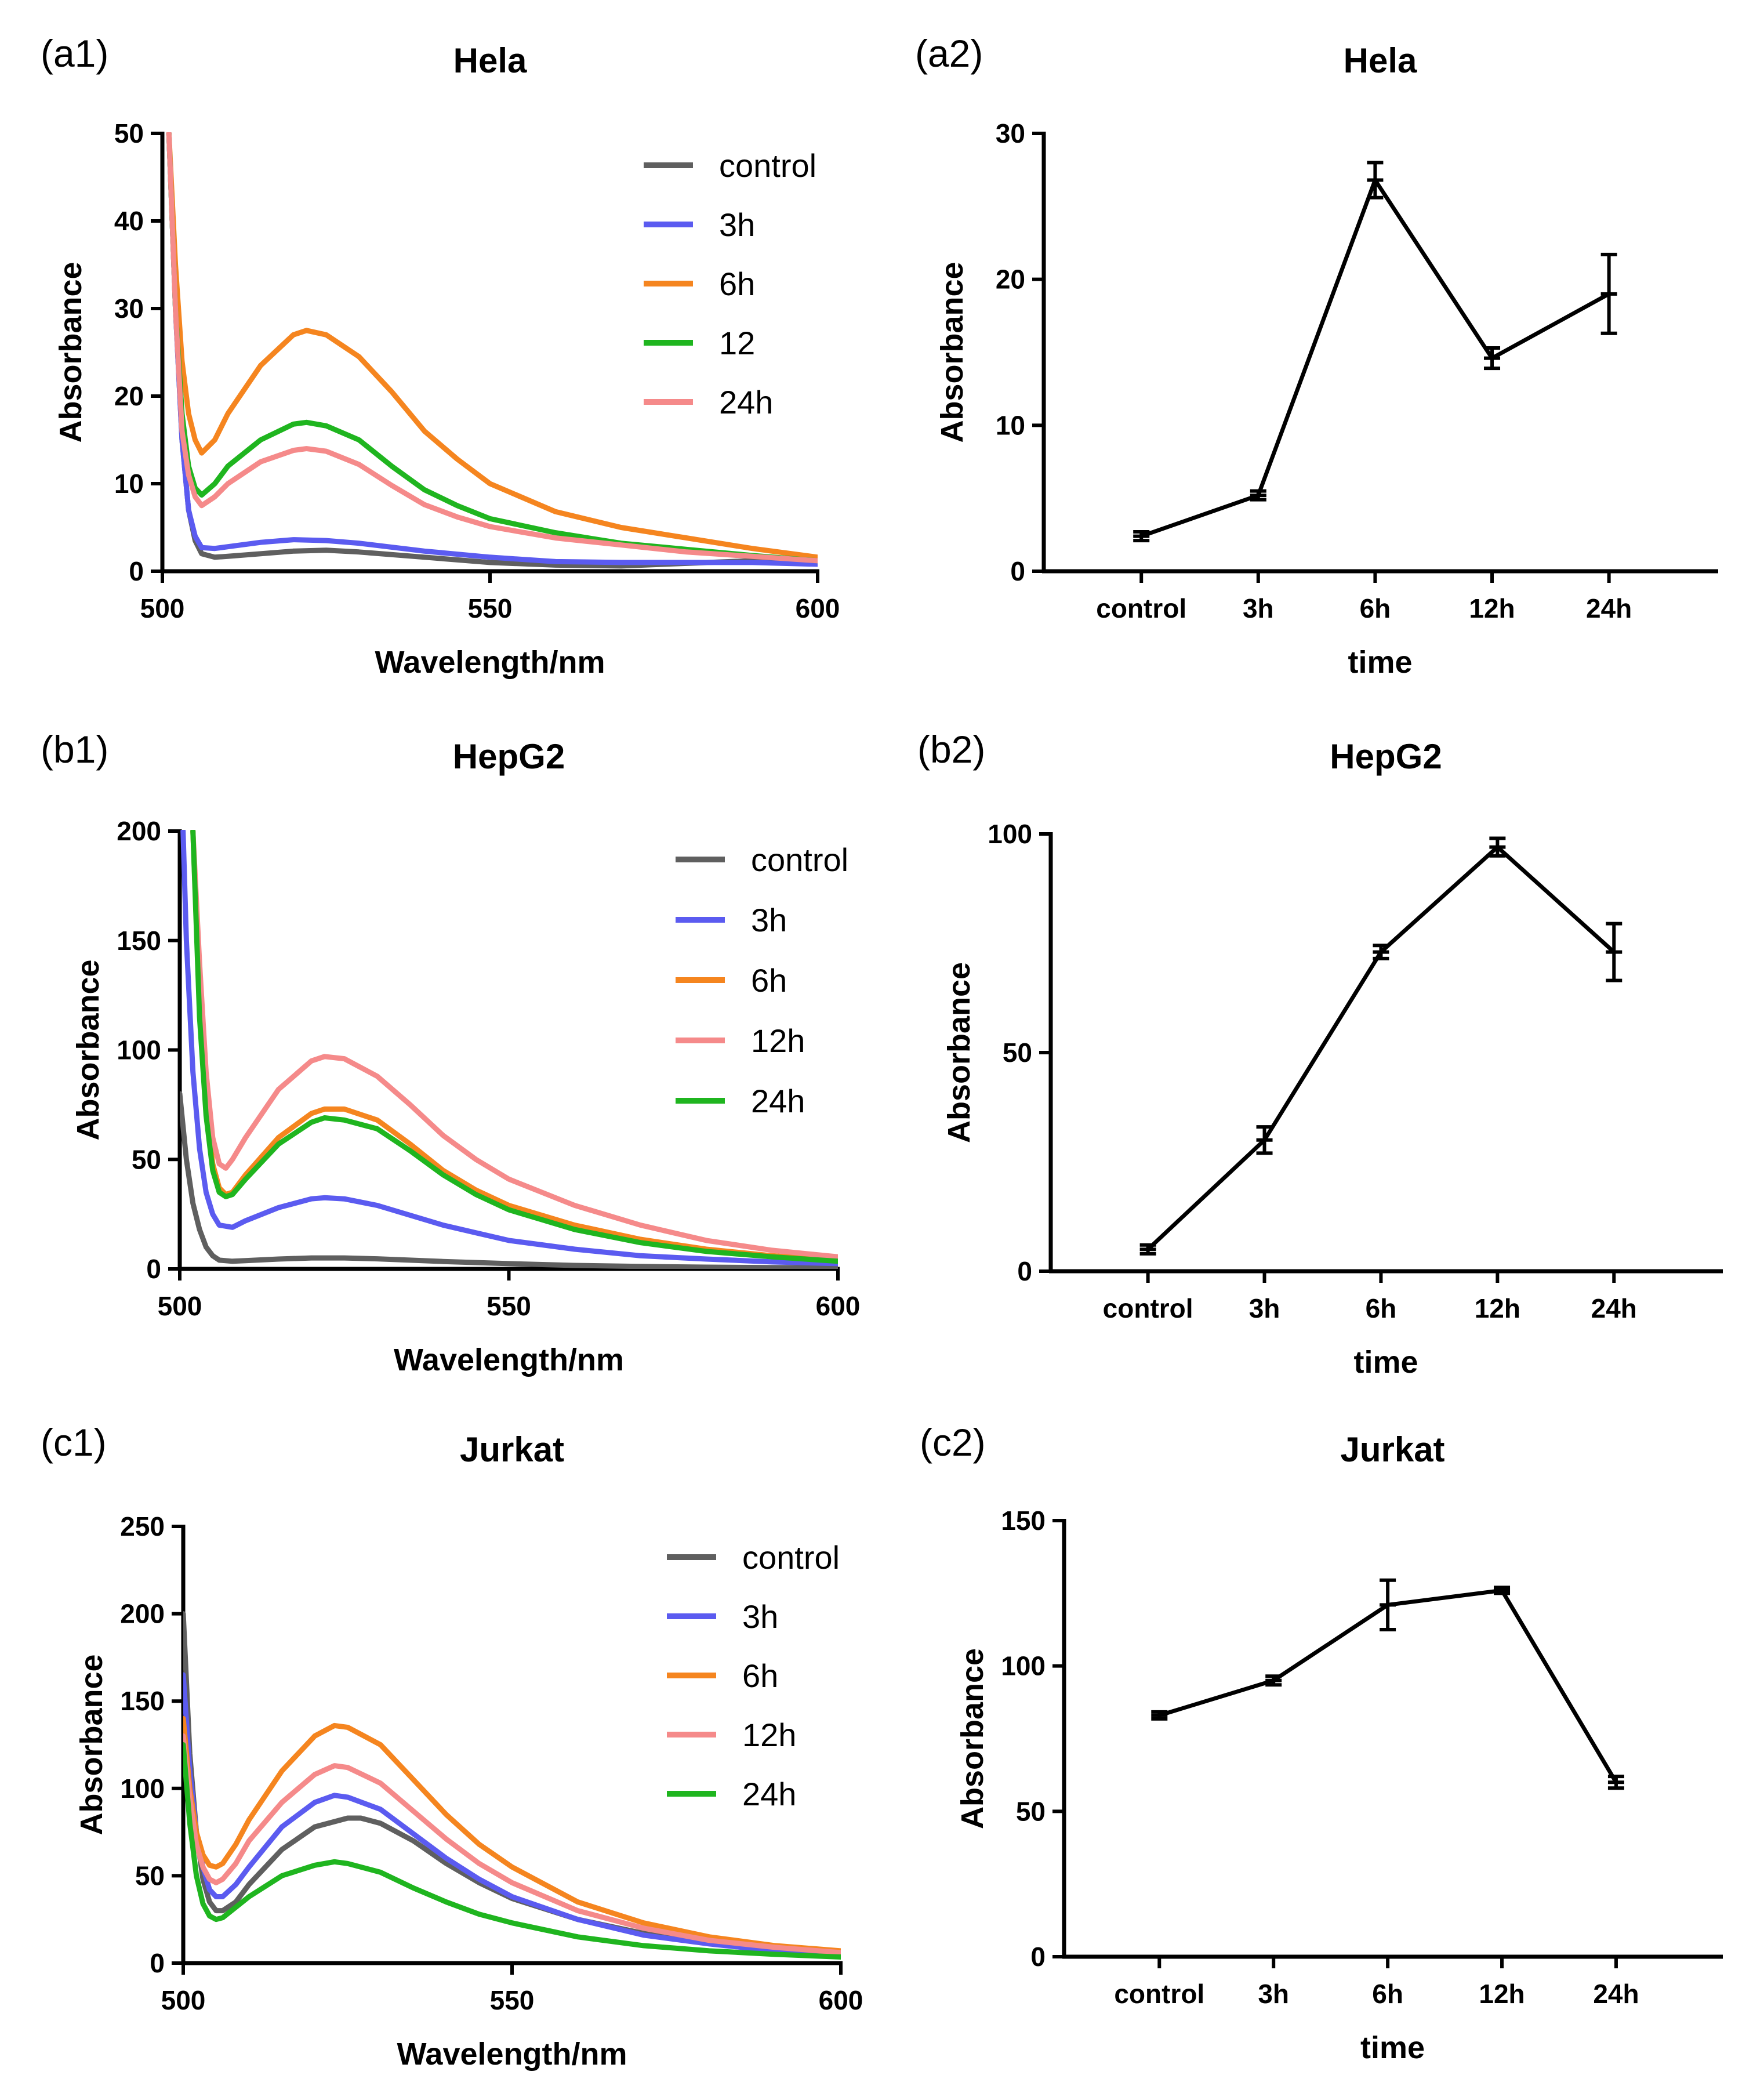 This screenshot has width=1764, height=2093. I want to click on series-line-12h, so click(512, 1844).